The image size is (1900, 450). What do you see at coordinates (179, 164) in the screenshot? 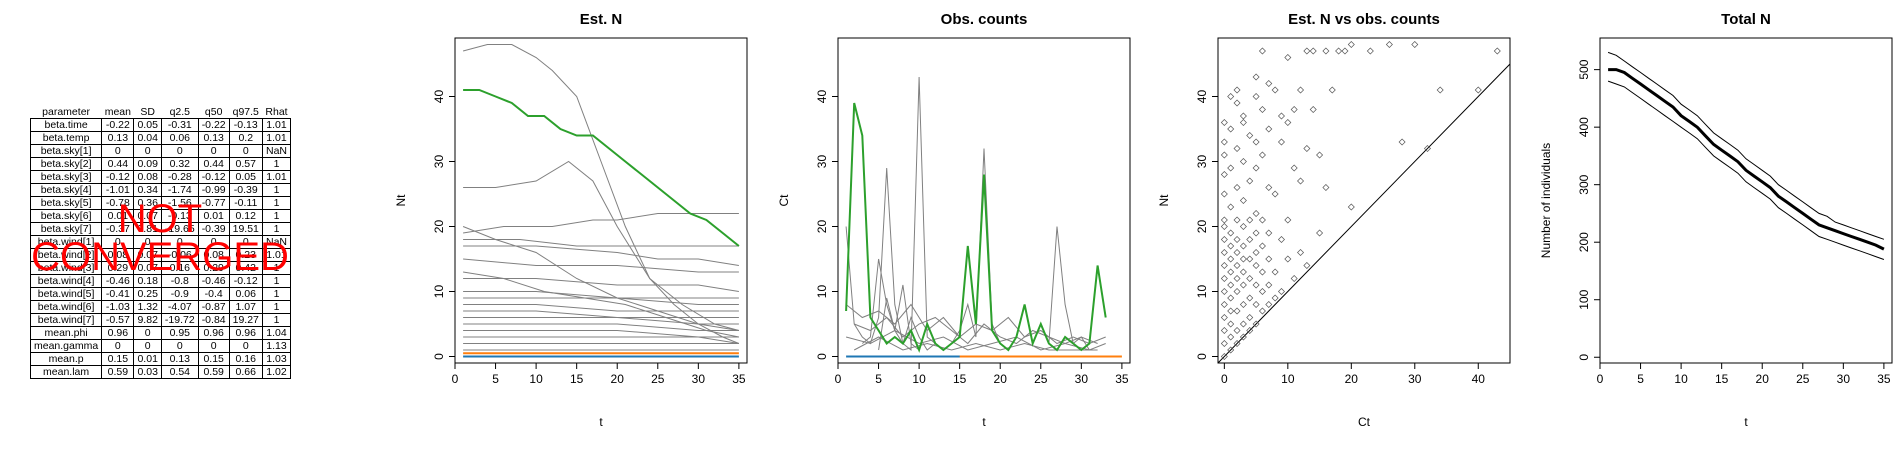
I see `table-cell: 0.32` at bounding box center [179, 164].